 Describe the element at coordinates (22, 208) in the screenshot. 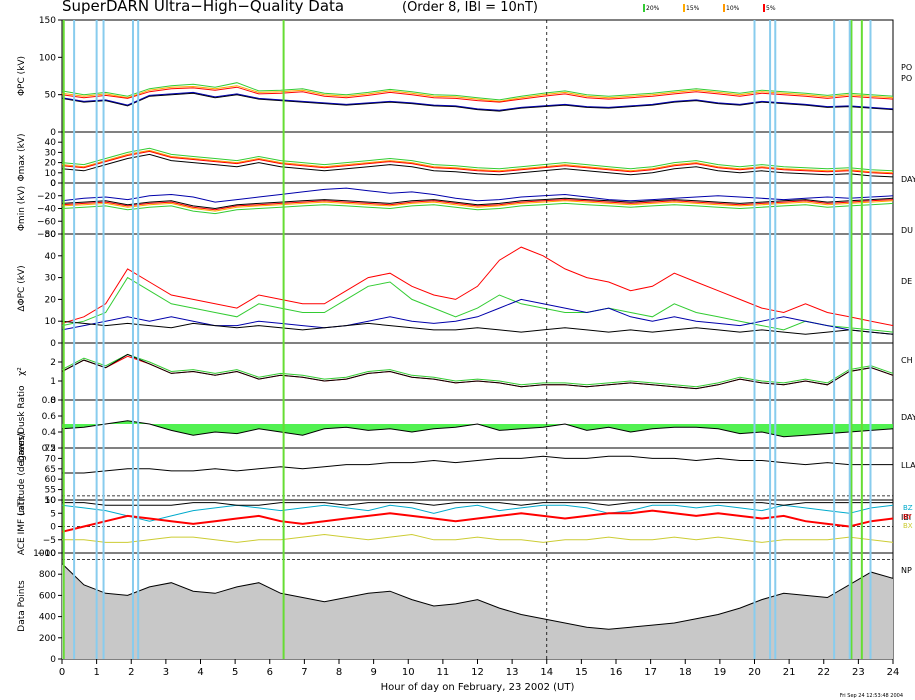

I see `y-axis-label: Φmin (kV)` at that location.